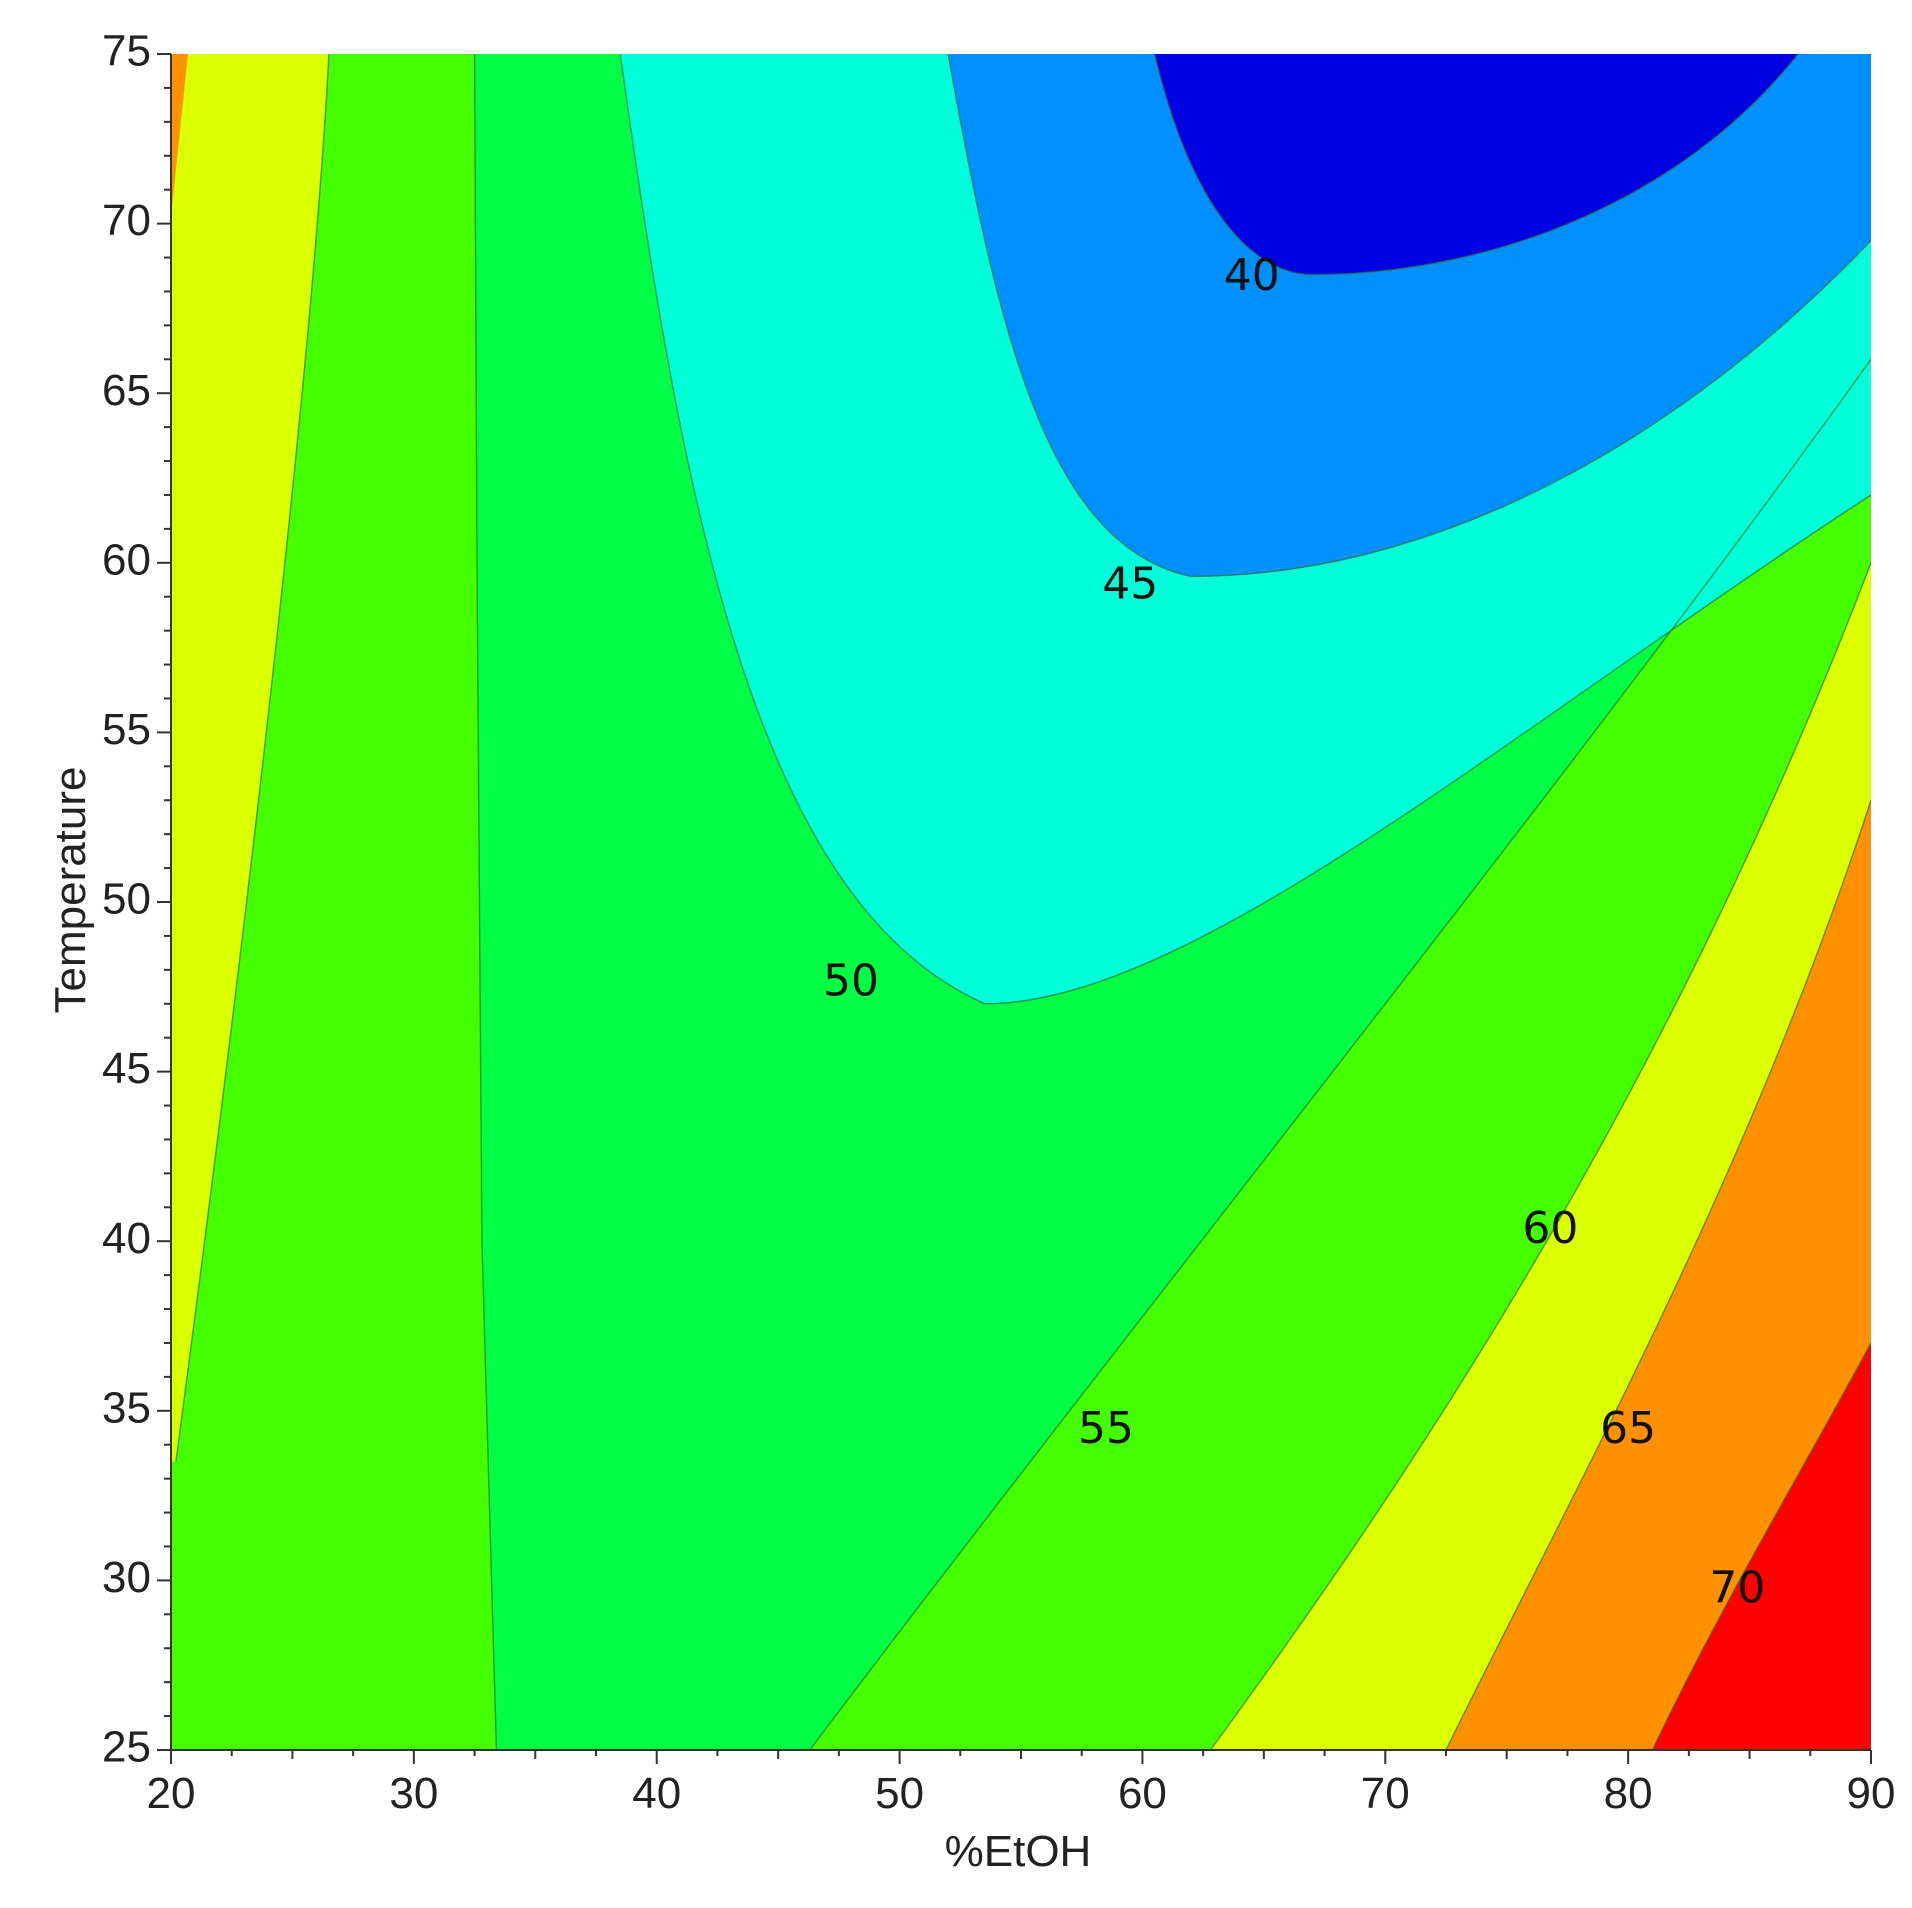 The image size is (1912, 1908). What do you see at coordinates (126, 1238) in the screenshot?
I see `y-tick-label: 40` at bounding box center [126, 1238].